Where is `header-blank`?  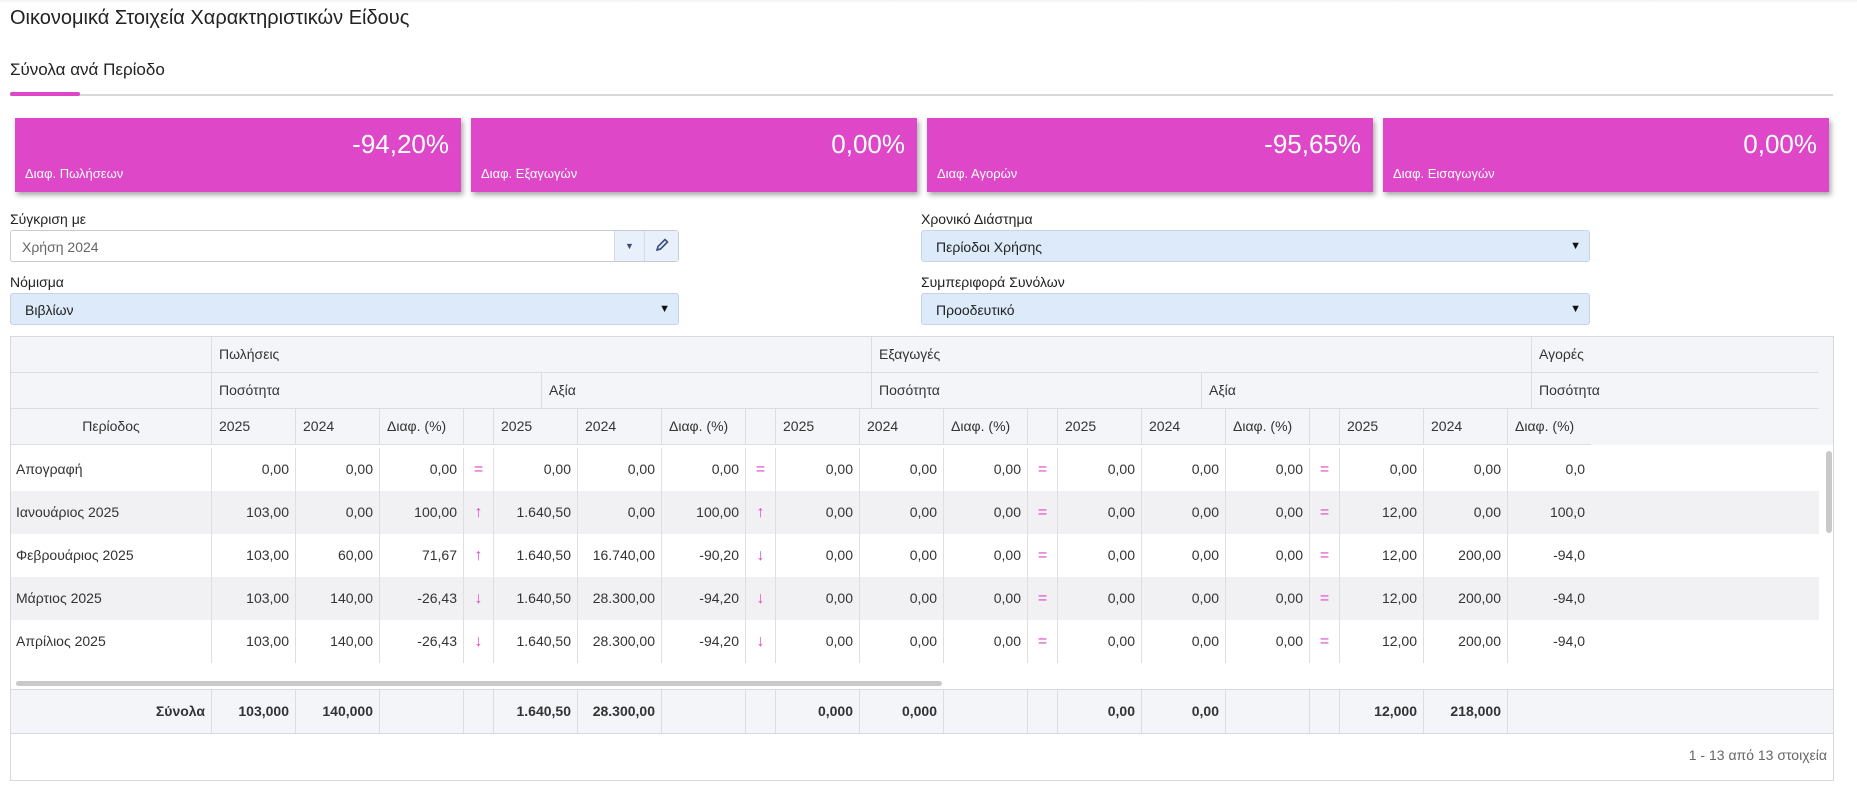 header-blank is located at coordinates (111, 391).